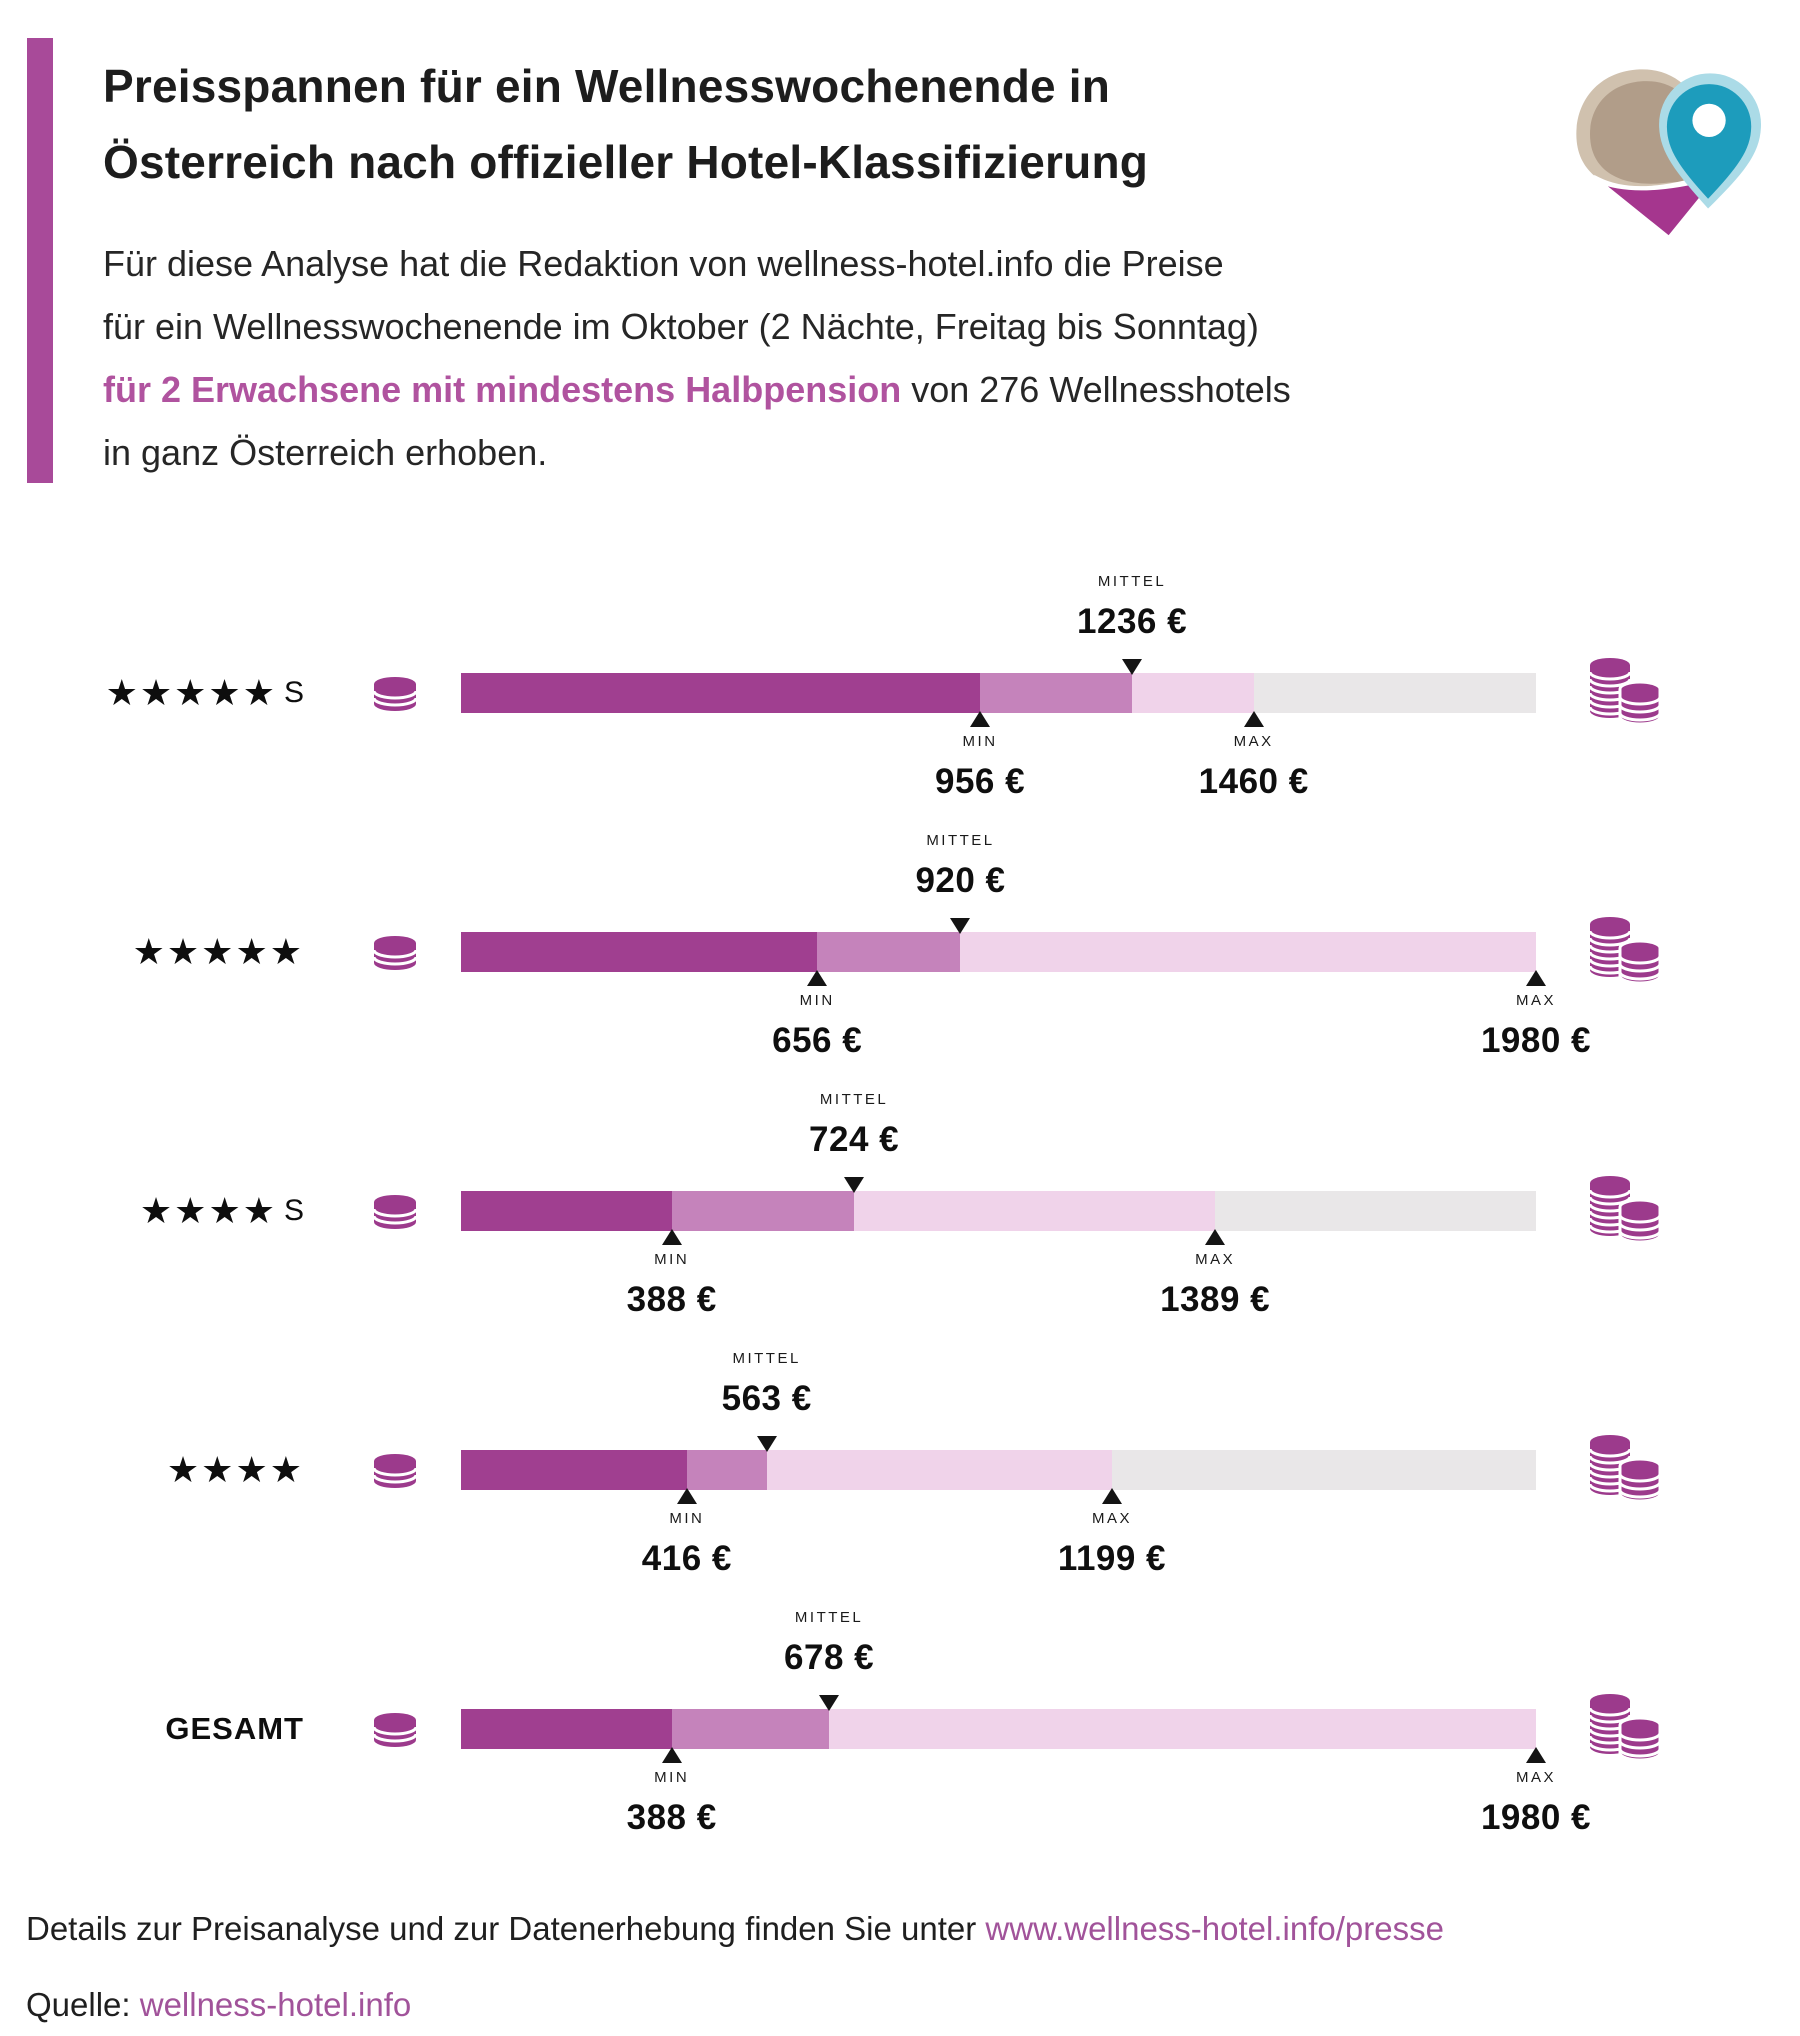 This screenshot has width=1800, height=2036. I want to click on min-value: 656 €, so click(817, 1040).